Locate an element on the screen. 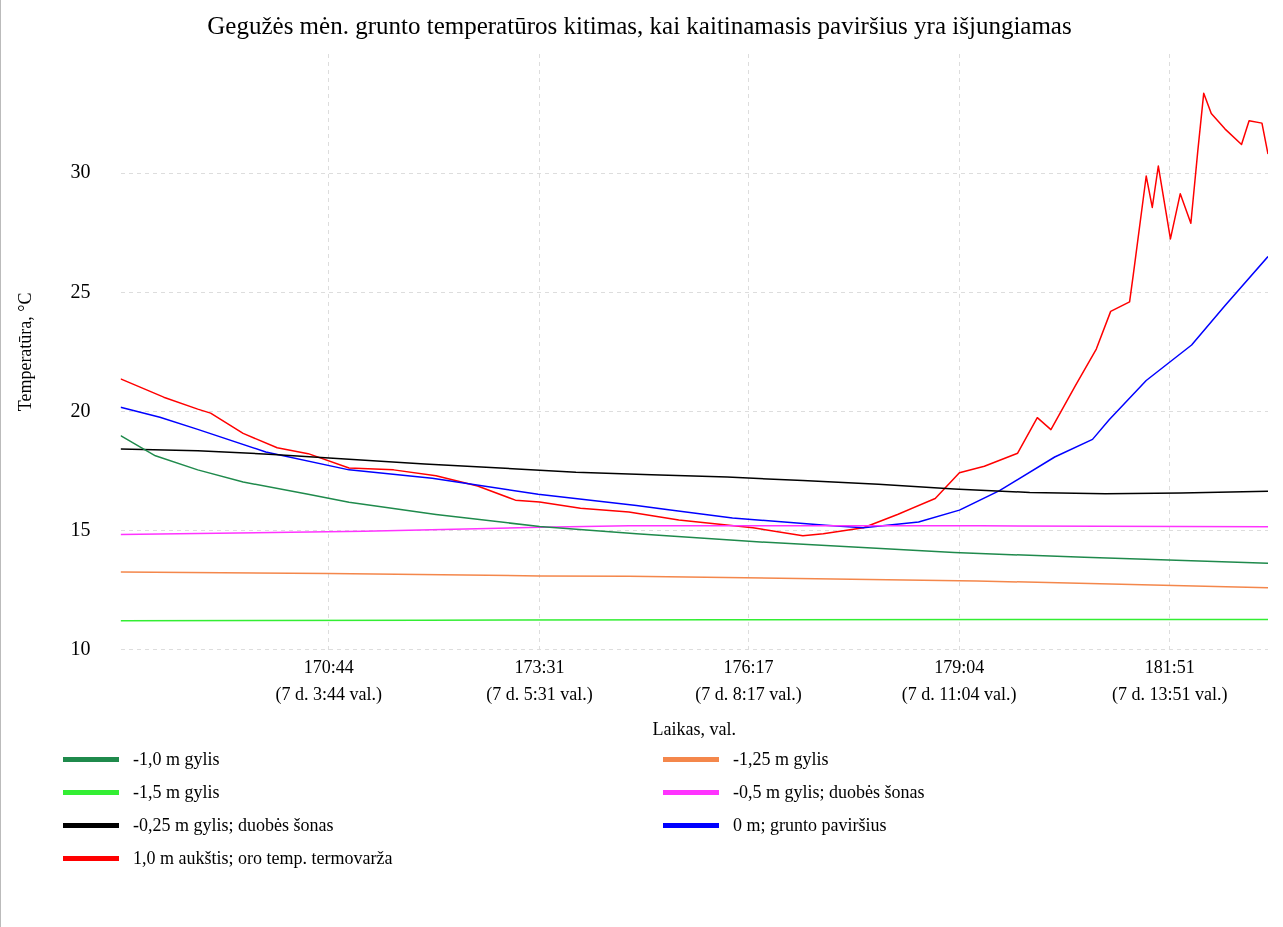 Image resolution: width=1283 pixels, height=927 pixels. text: (7 d. 5:31 val.) is located at coordinates (539, 694).